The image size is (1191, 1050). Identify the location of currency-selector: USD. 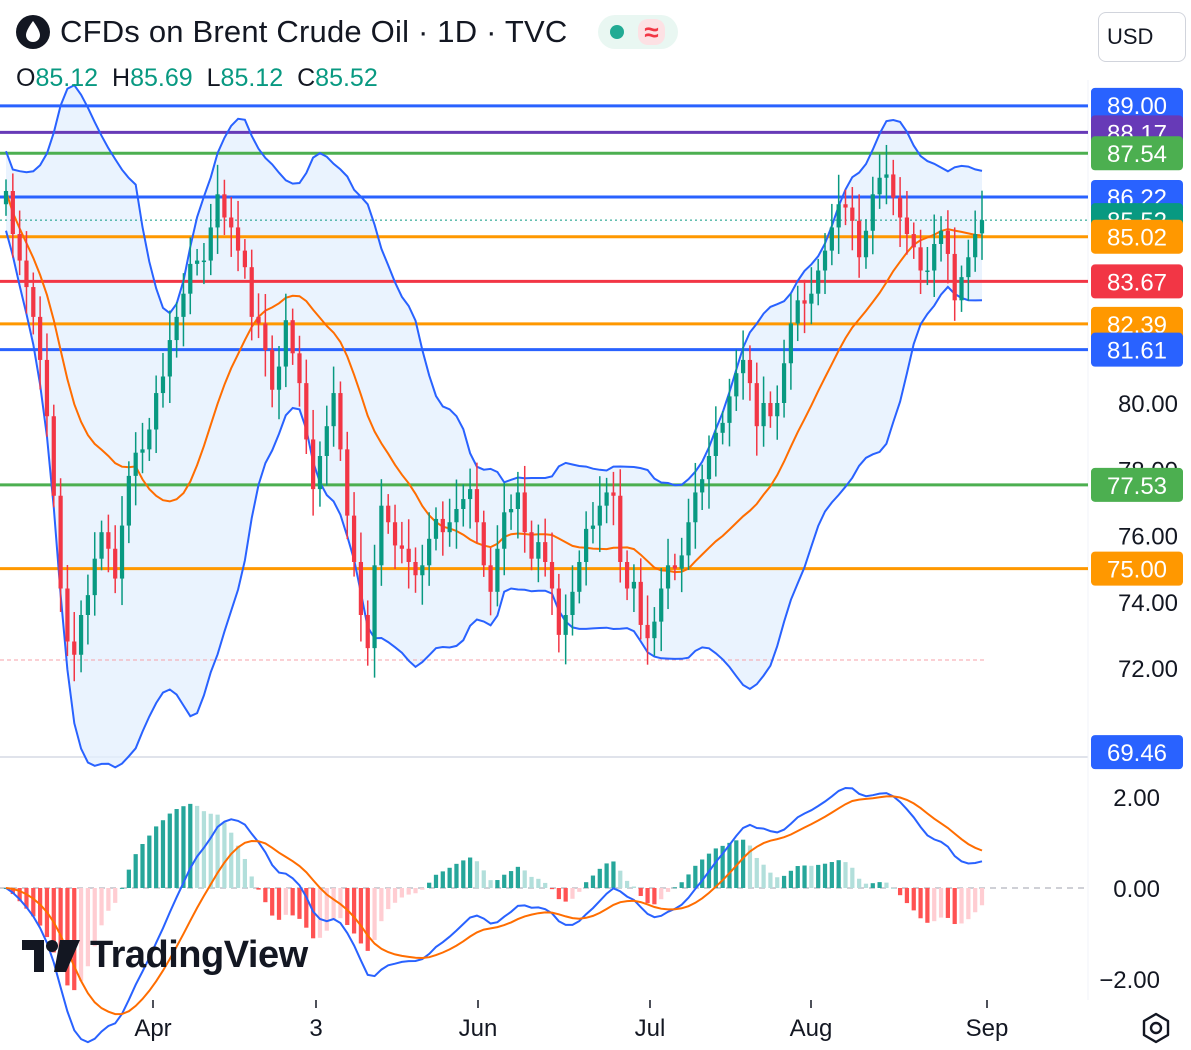
(1142, 37).